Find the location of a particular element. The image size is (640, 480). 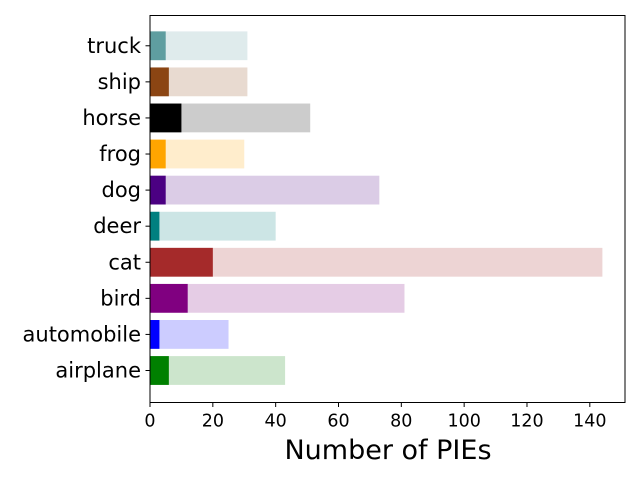

bar-pie-cat is located at coordinates (181, 262).